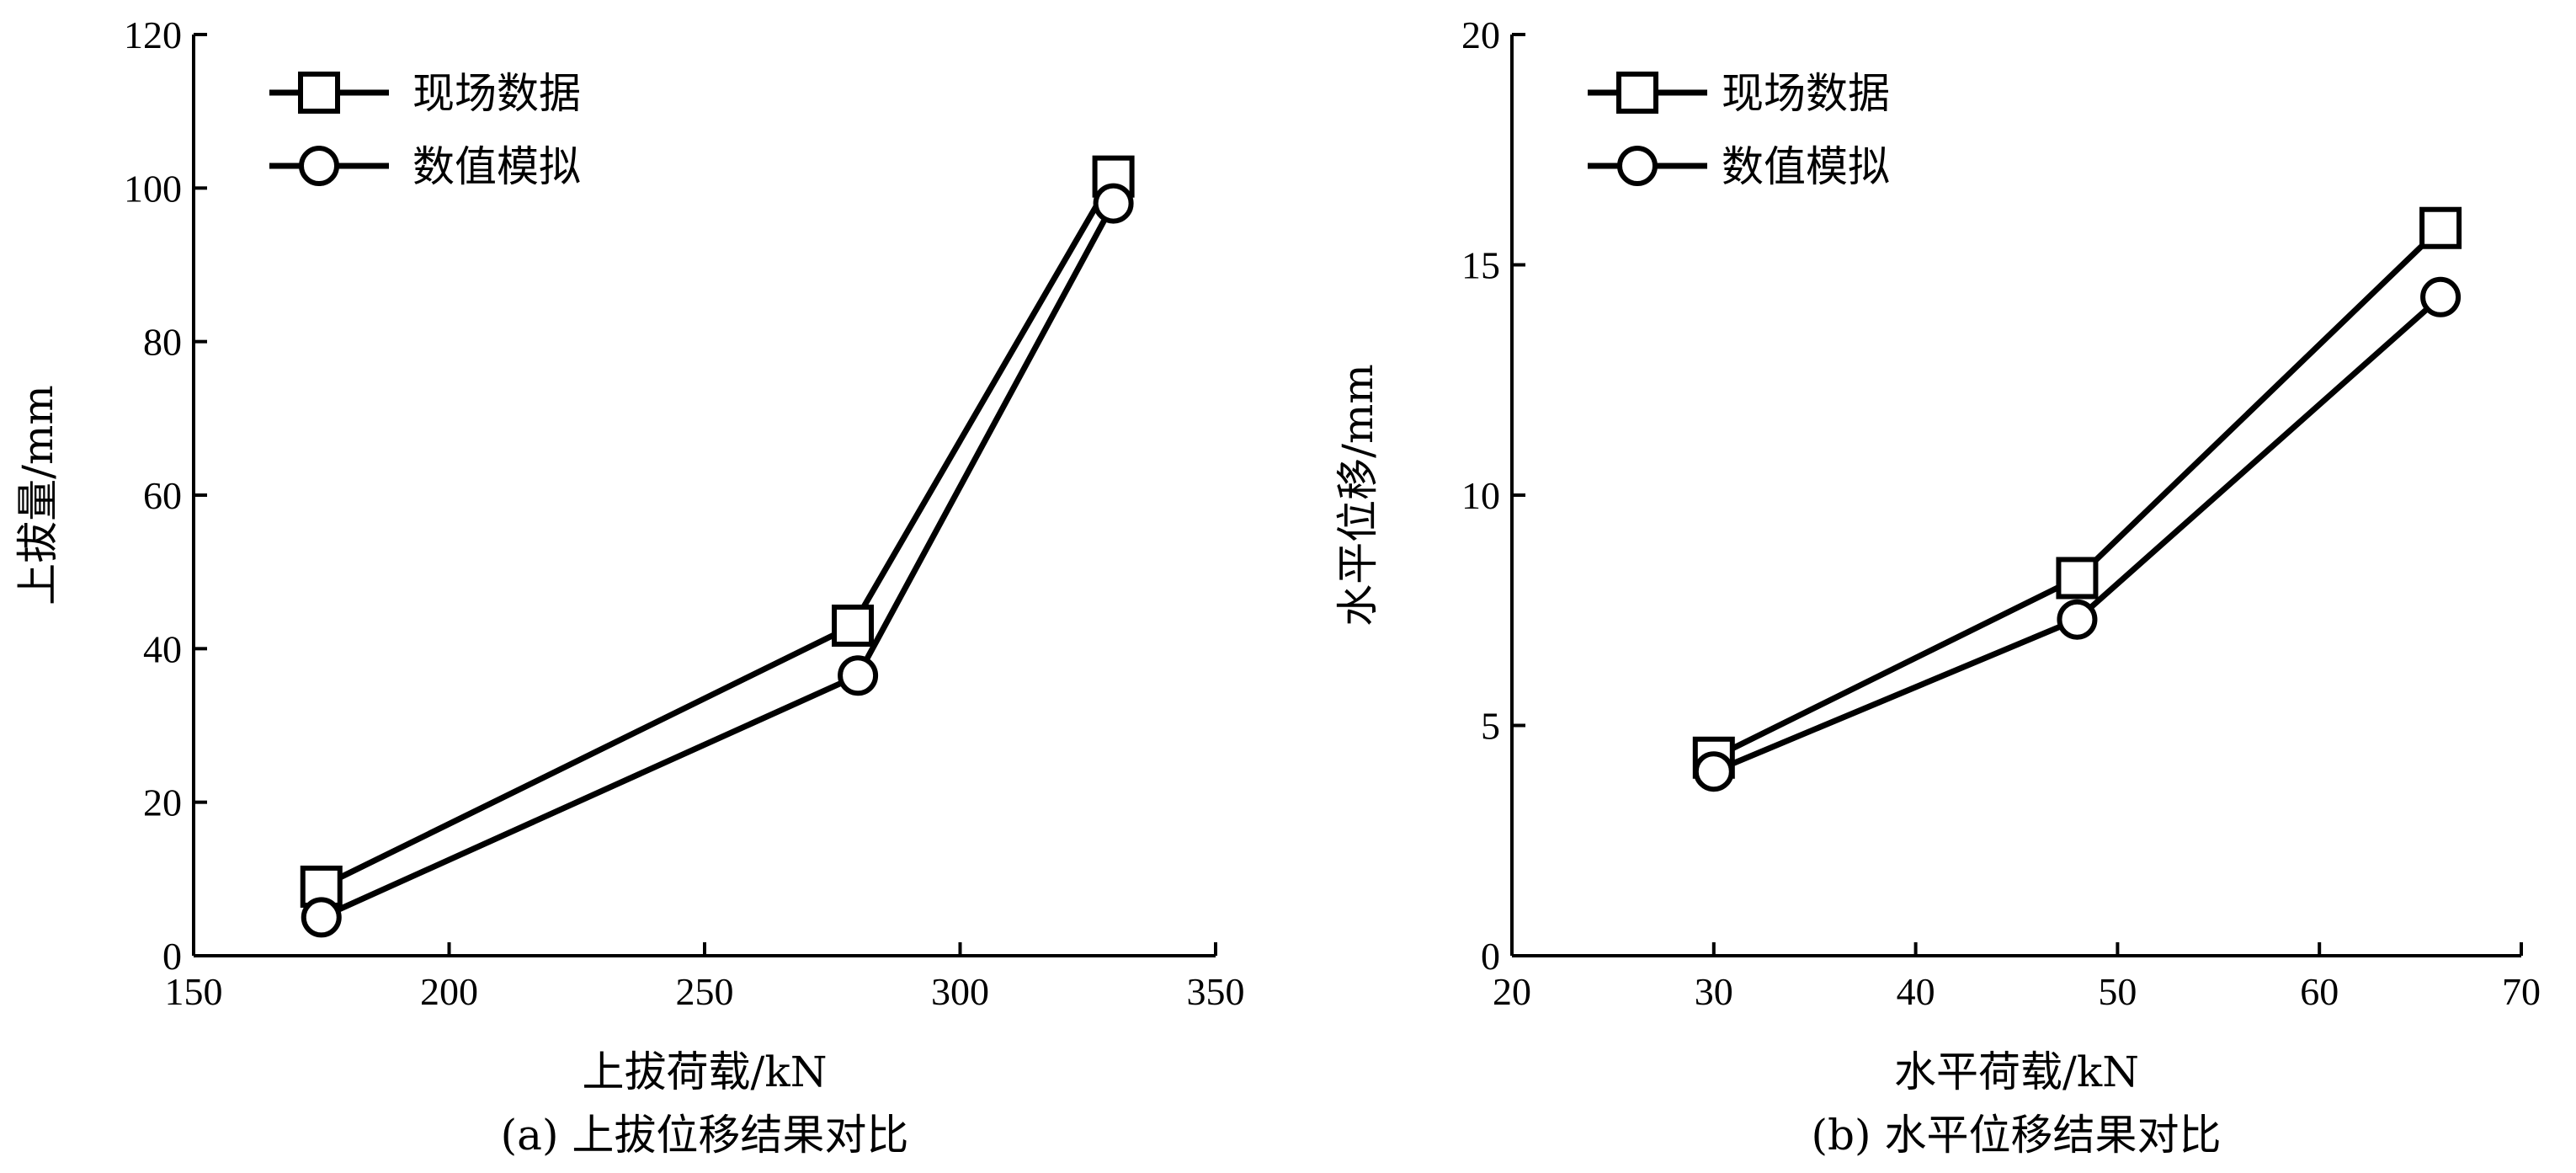 This screenshot has height=1173, width=2576. What do you see at coordinates (163, 342) in the screenshot?
I see `y-tick-label: 80` at bounding box center [163, 342].